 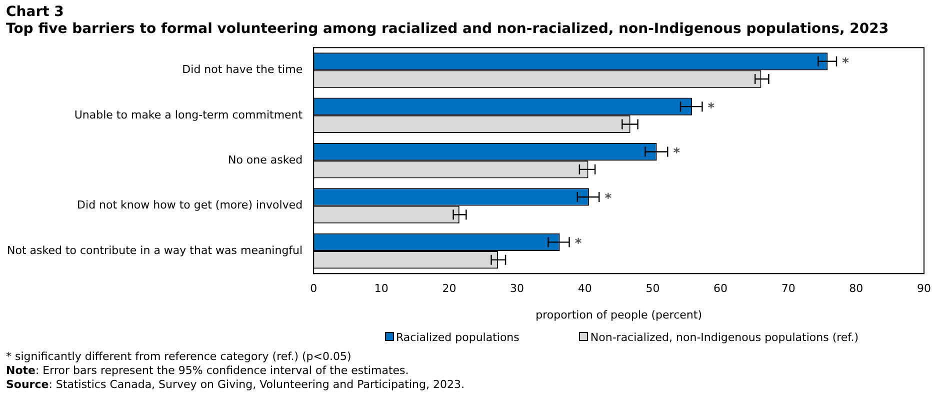 I want to click on y-tick-label: Unable to make a long-term commitment, so click(x=189, y=115).